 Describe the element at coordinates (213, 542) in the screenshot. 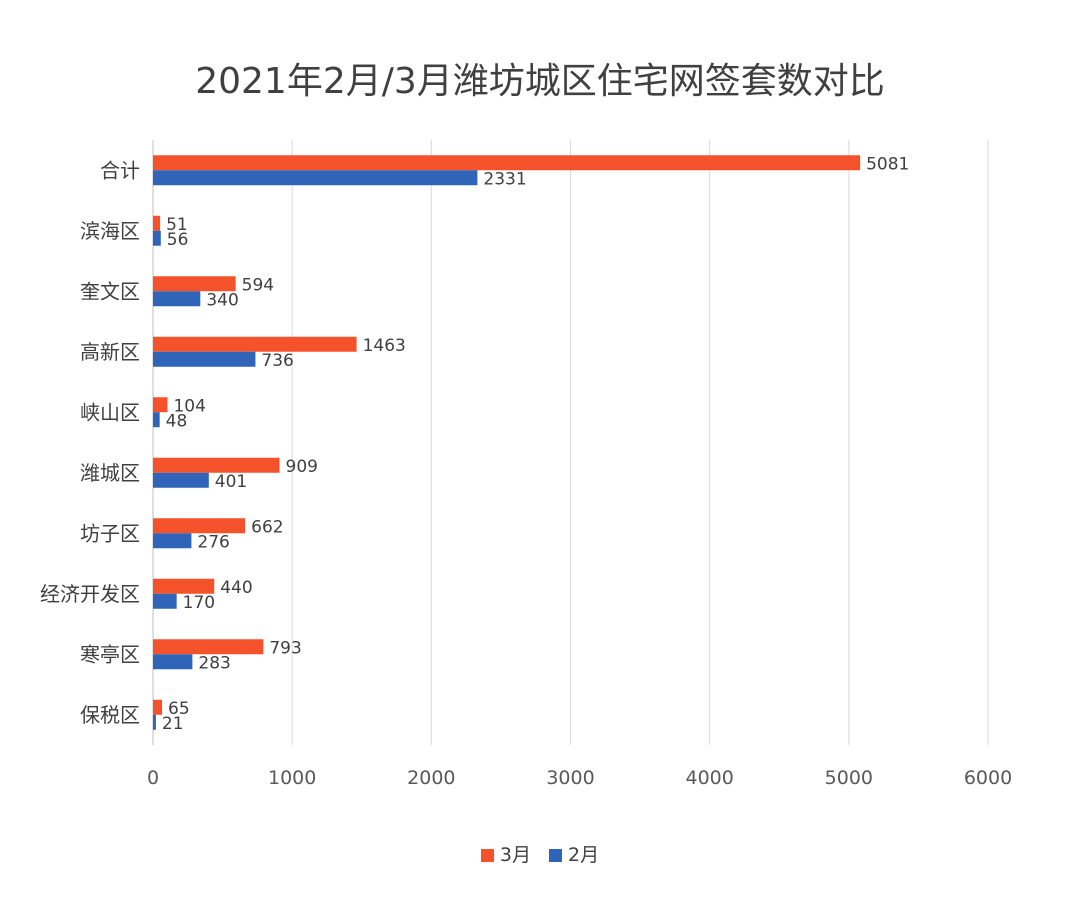

I see `data-label: 276` at that location.